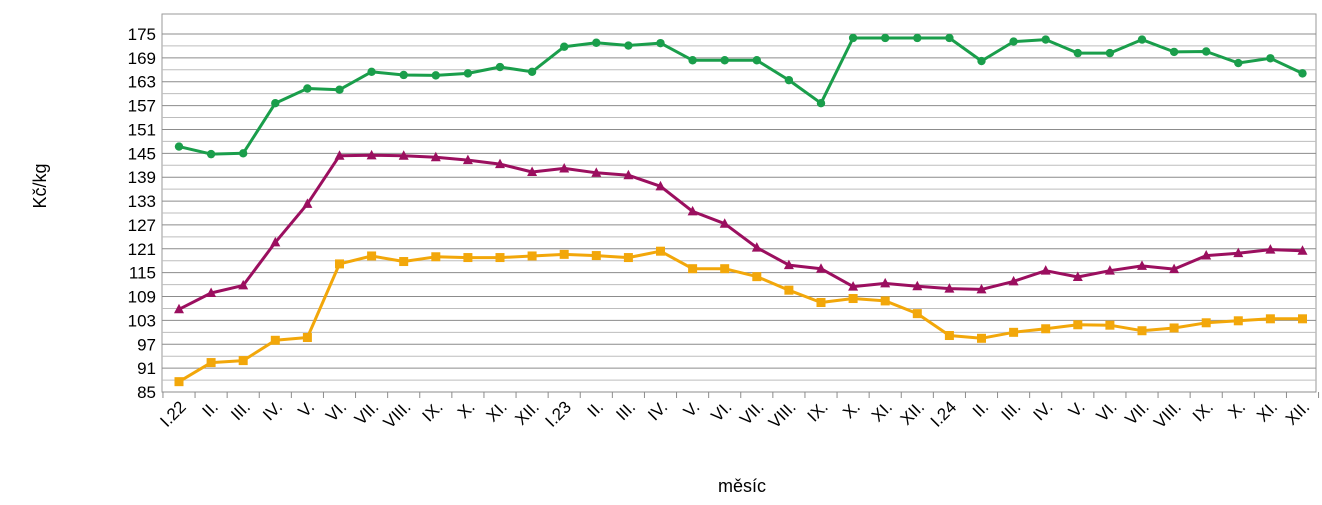 Image resolution: width=1322 pixels, height=505 pixels. What do you see at coordinates (142, 58) in the screenshot?
I see `y-tick-label: 169` at bounding box center [142, 58].